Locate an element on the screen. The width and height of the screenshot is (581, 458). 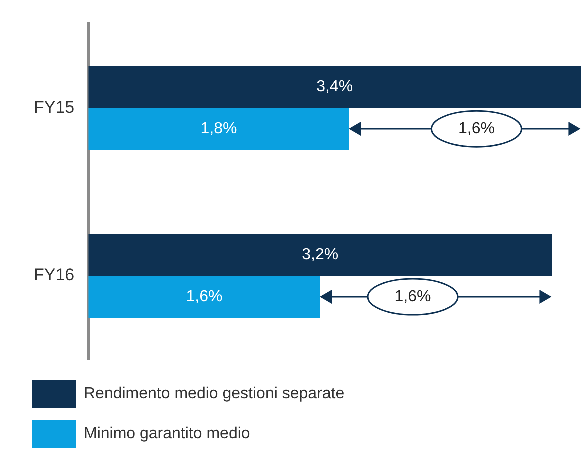
y-tick-label: FY15 is located at coordinates (54, 107).